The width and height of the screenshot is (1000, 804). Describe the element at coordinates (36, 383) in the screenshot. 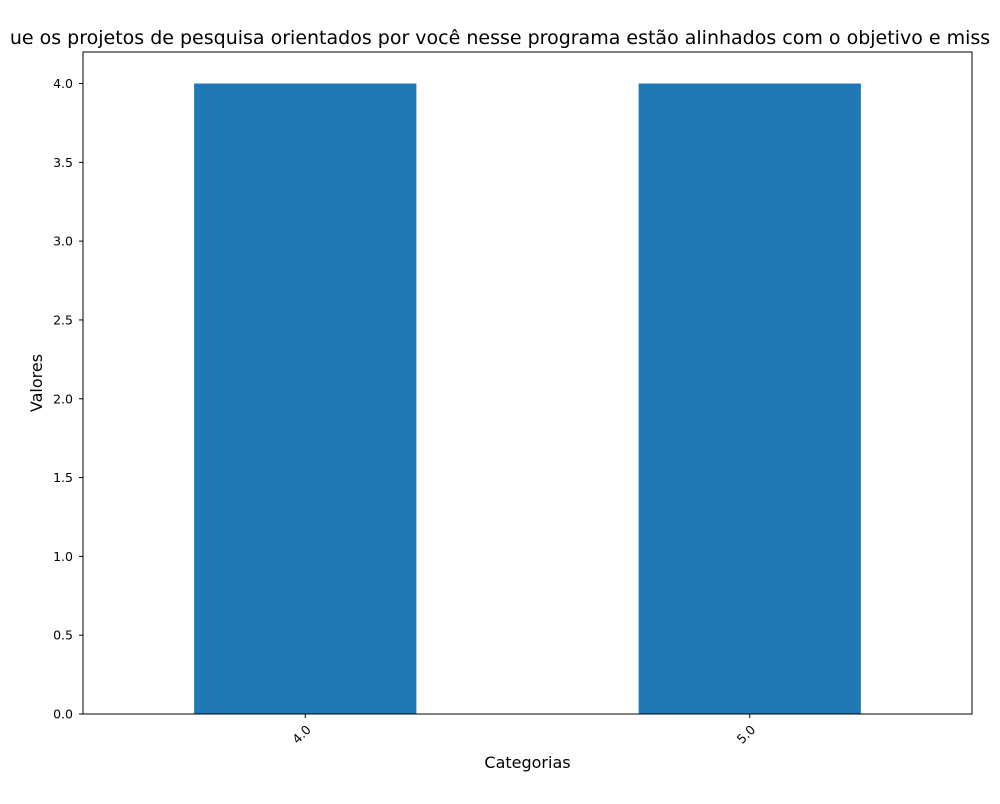

I see `y-axis-label: Valores` at that location.